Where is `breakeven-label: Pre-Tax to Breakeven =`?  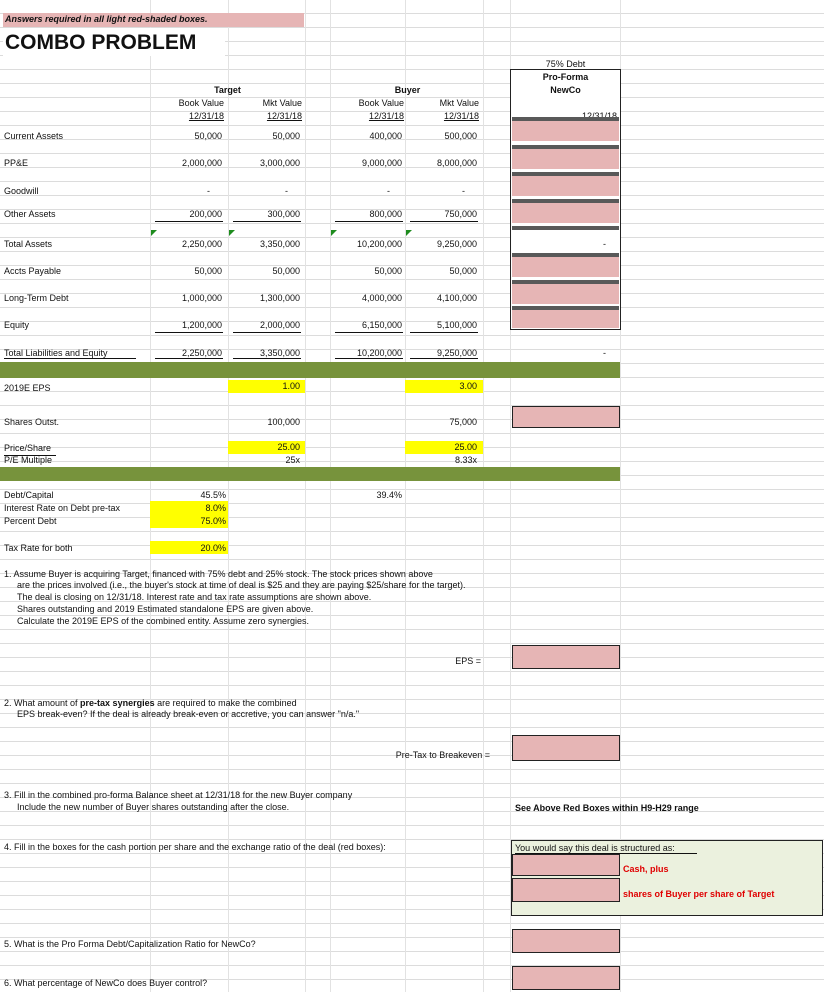 breakeven-label: Pre-Tax to Breakeven = is located at coordinates (442, 755).